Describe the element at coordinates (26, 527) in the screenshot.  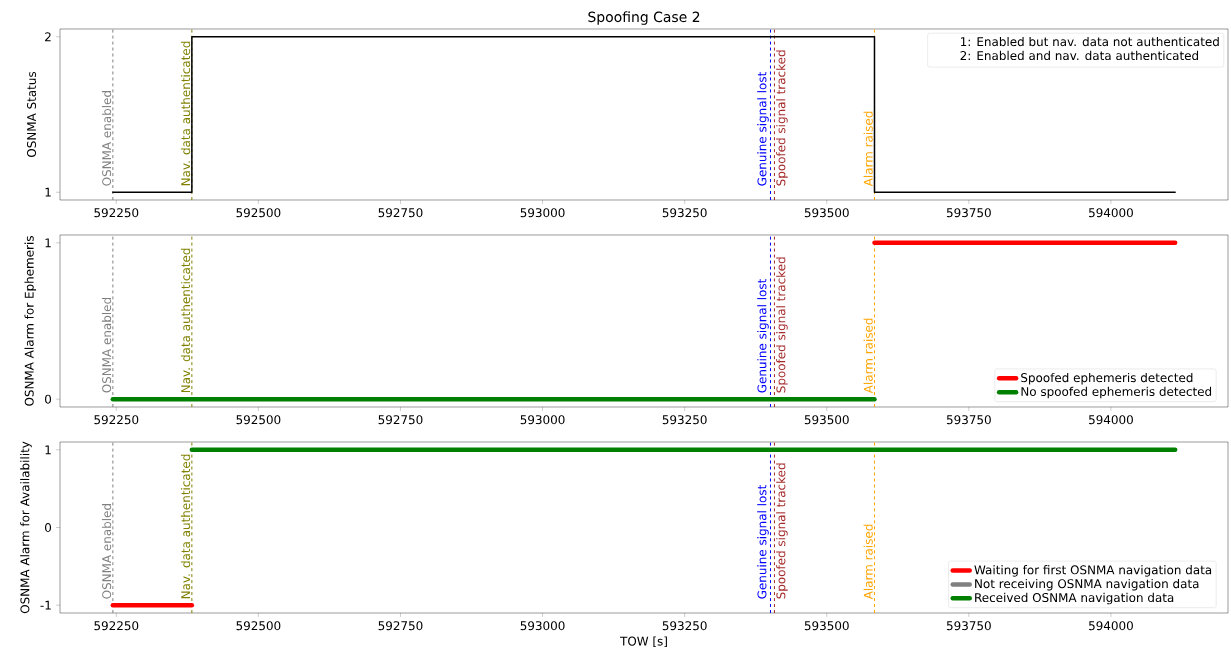
I see `y-axis-title: OSNMA Alarm for Availability` at that location.